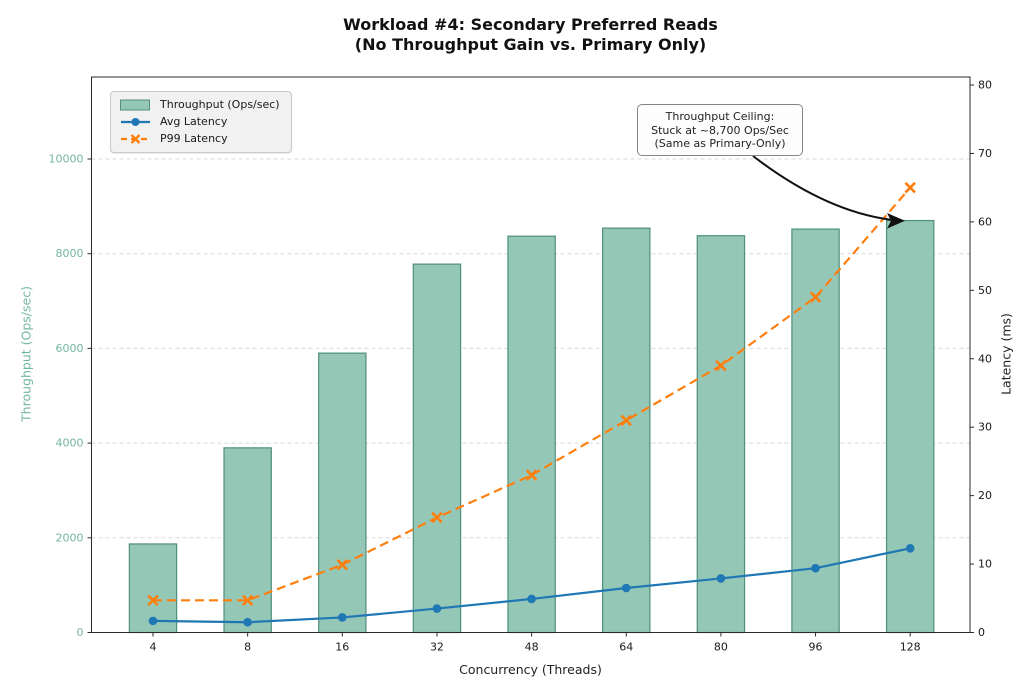 The width and height of the screenshot is (1024, 687). What do you see at coordinates (70, 537) in the screenshot?
I see `left-tick-label: 2000` at bounding box center [70, 537].